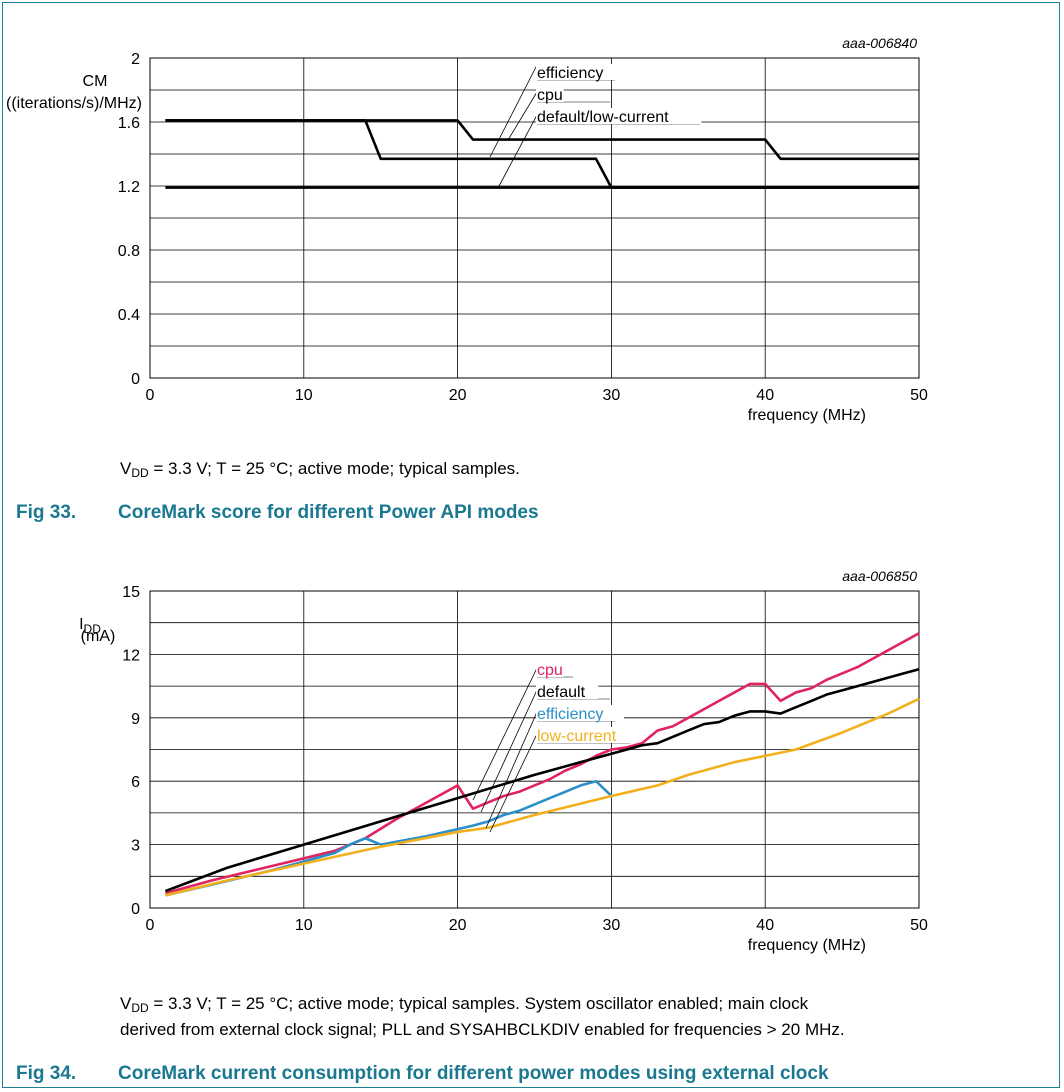 Image resolution: width=1064 pixels, height=1092 pixels. What do you see at coordinates (129, 187) in the screenshot?
I see `y-tick-label: 1.2` at bounding box center [129, 187].